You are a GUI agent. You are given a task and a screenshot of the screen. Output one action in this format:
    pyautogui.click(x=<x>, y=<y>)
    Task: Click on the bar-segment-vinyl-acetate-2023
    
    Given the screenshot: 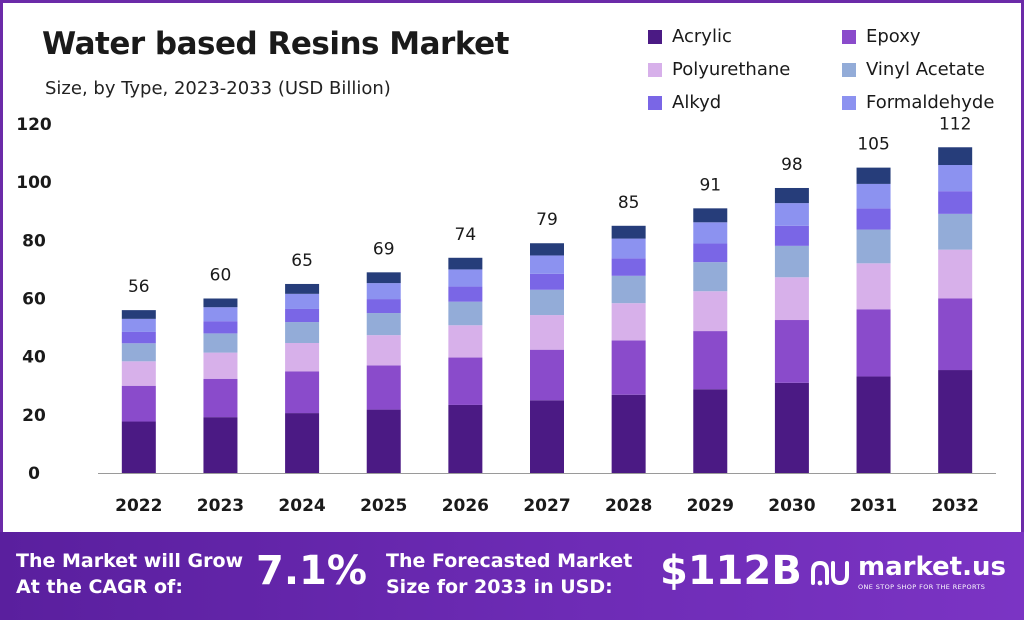 What is the action you would take?
    pyautogui.click(x=220, y=343)
    